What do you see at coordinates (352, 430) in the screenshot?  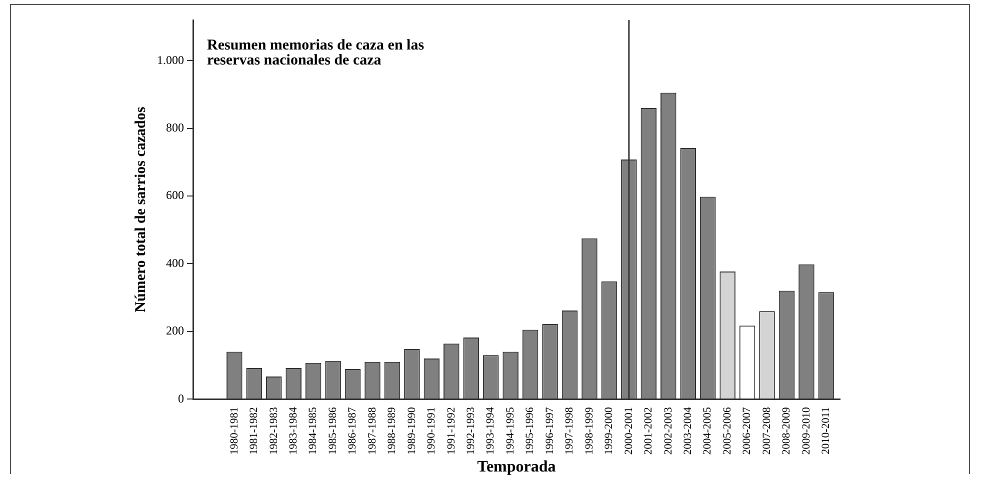 I see `x-tick-label: 1986-1987` at bounding box center [352, 430].